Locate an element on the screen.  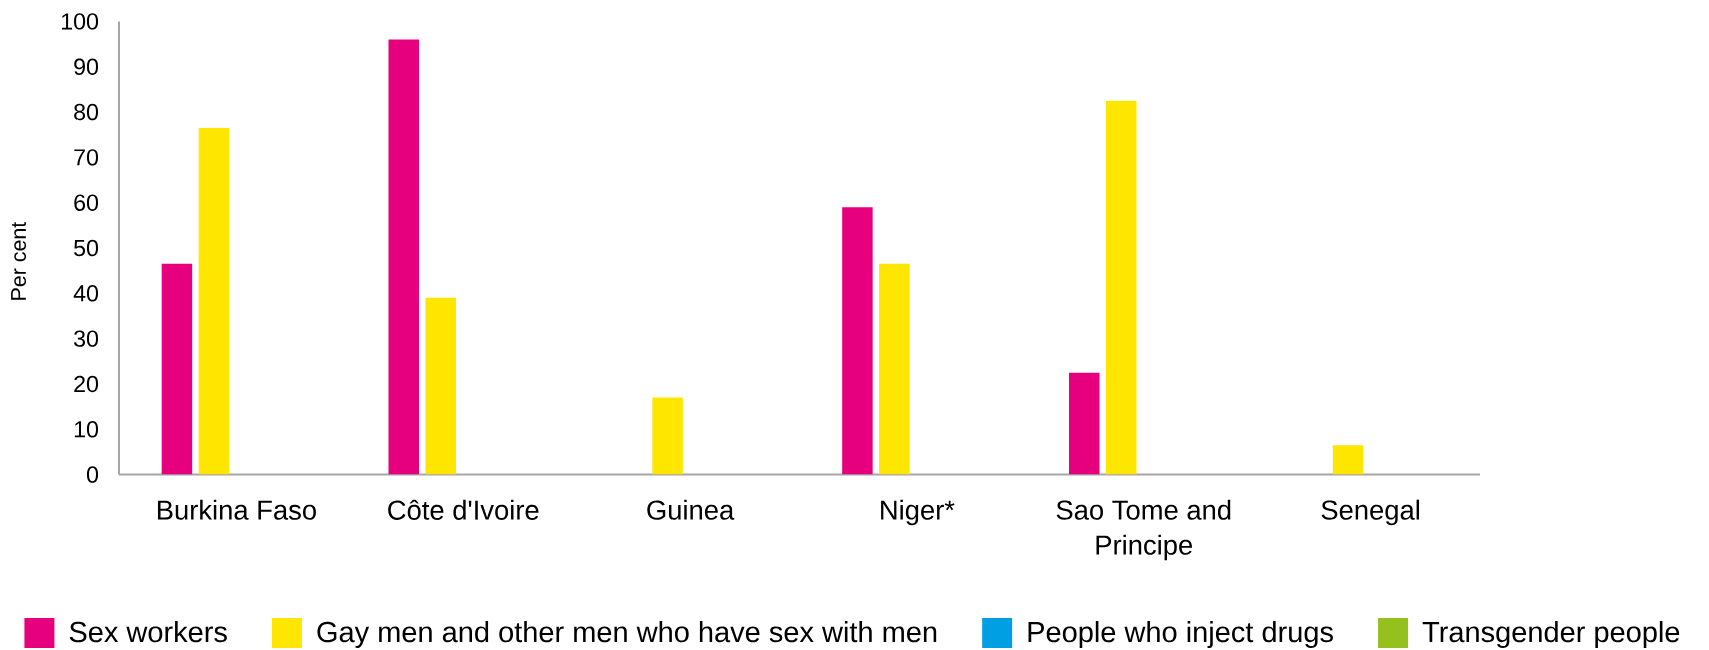
y-tick-label: 100 is located at coordinates (80, 21).